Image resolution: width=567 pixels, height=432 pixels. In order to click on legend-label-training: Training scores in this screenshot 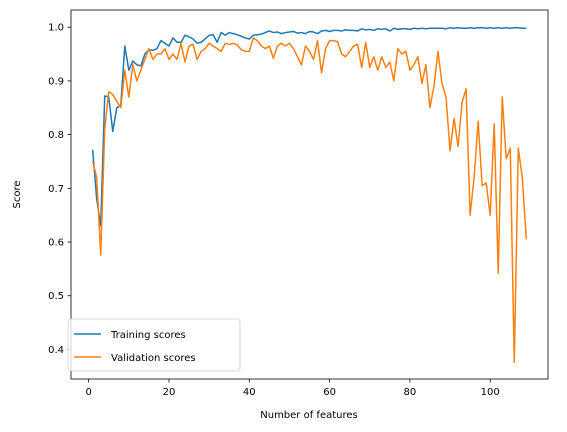, I will do `click(148, 335)`.